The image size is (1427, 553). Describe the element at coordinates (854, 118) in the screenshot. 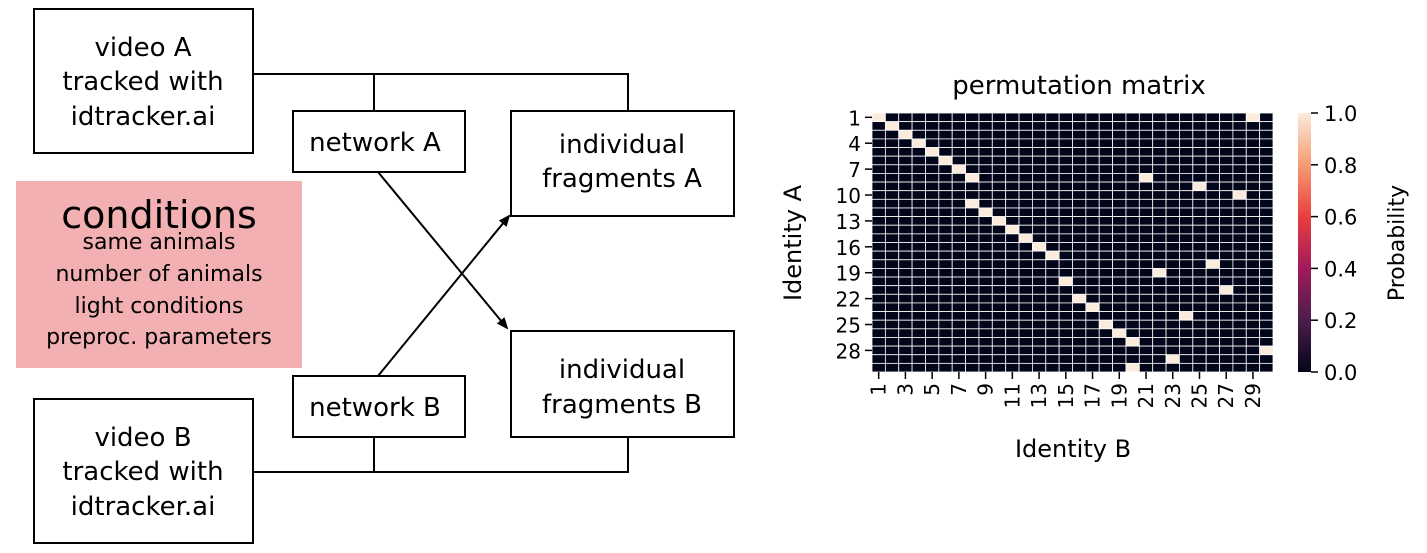

I see `y-tick-label: 1` at that location.